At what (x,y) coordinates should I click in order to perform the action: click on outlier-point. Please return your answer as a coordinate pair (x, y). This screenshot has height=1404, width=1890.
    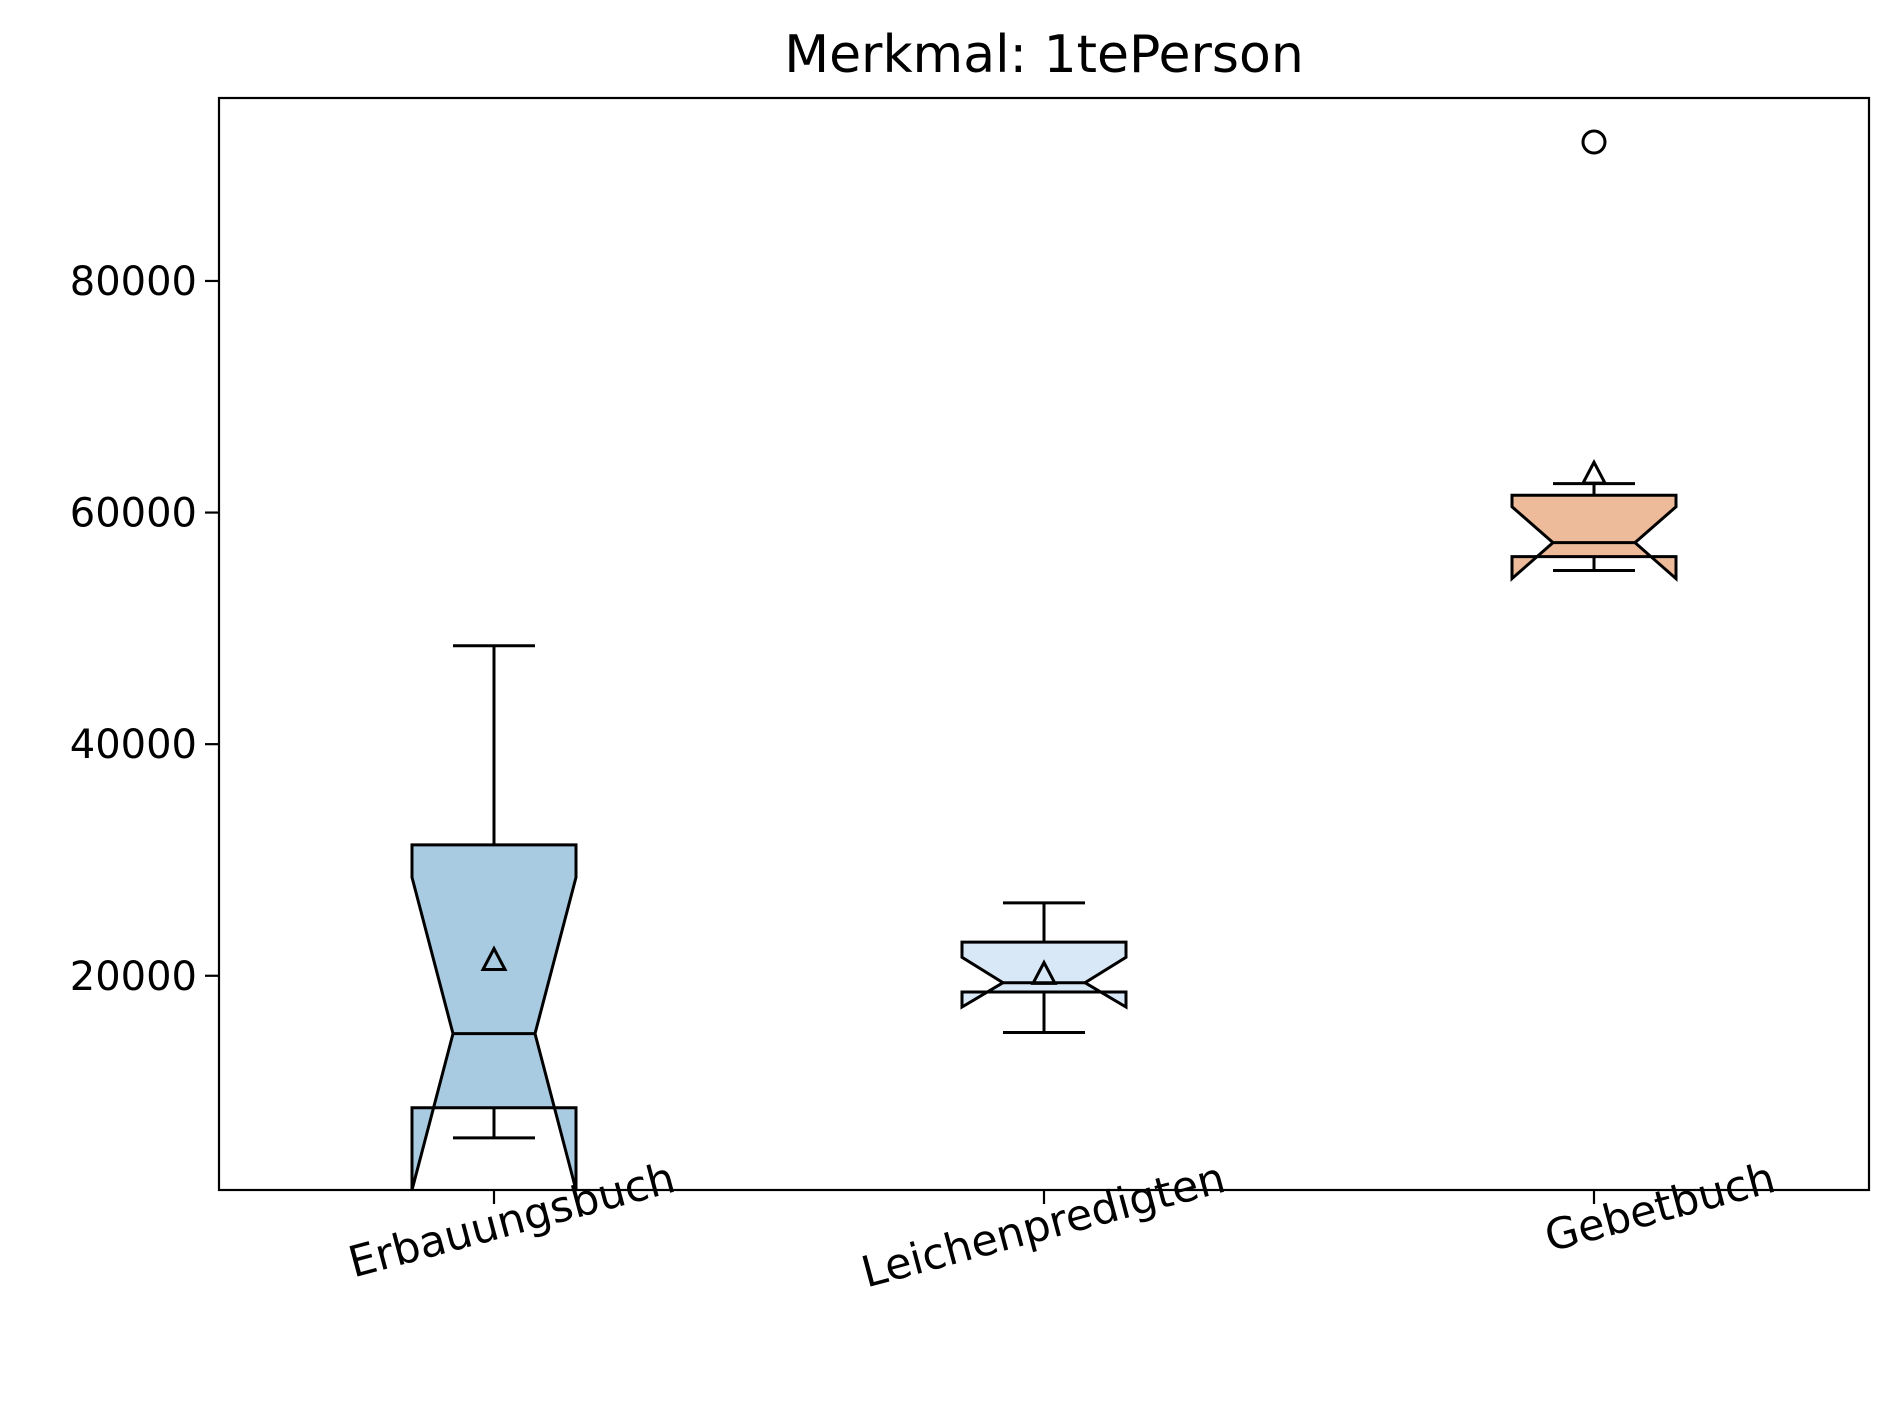
    Looking at the image, I should click on (1594, 142).